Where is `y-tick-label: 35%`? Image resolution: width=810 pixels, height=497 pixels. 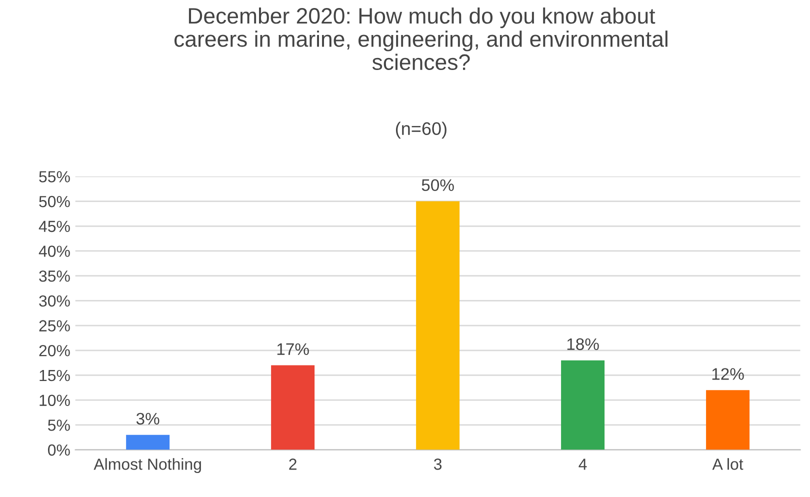 y-tick-label: 35% is located at coordinates (54, 276).